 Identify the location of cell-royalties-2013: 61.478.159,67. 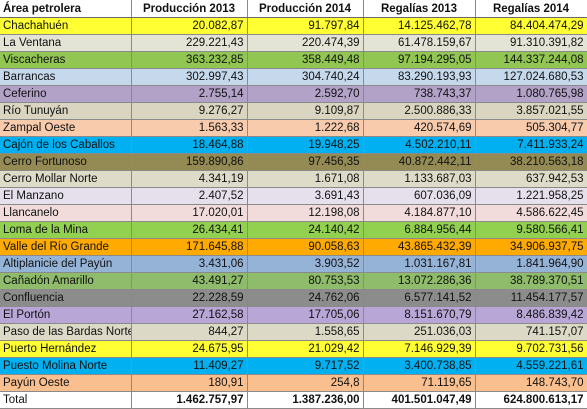
(419, 43).